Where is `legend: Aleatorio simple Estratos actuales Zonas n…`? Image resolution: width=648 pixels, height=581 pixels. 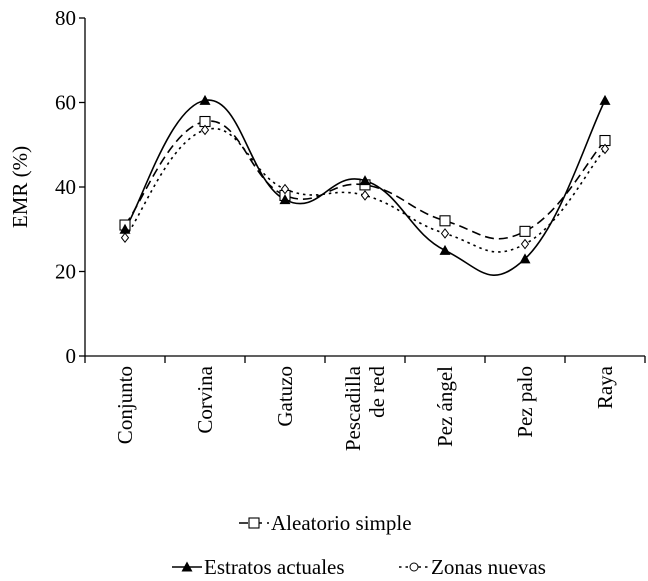 legend: Aleatorio simple Estratos actuales Zonas n… is located at coordinates (359, 545).